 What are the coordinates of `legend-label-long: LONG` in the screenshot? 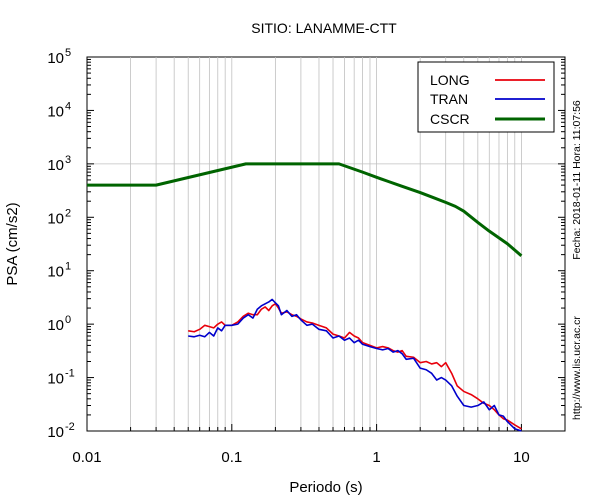 It's located at (450, 80).